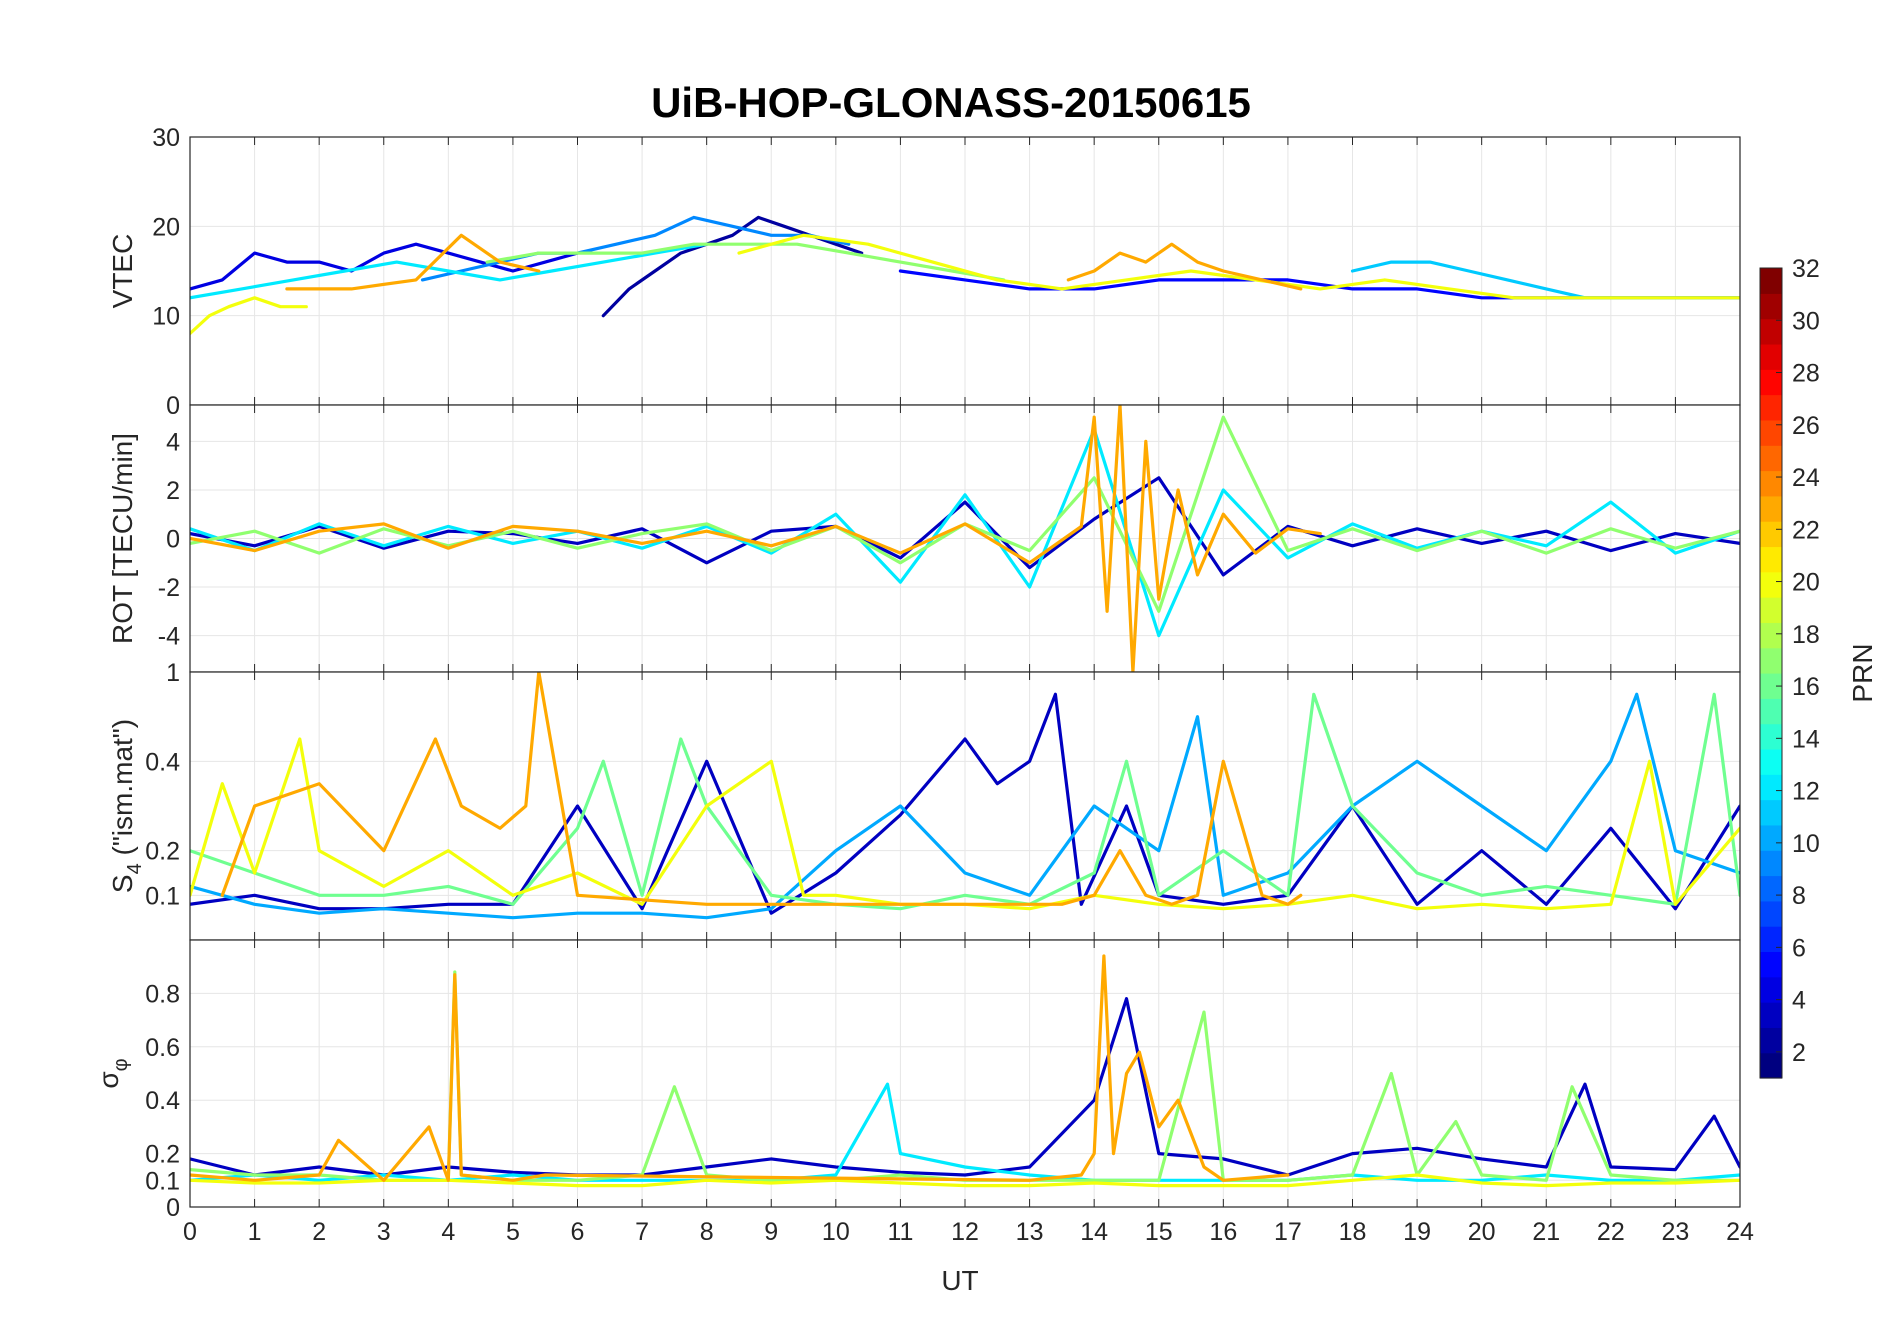  Describe the element at coordinates (122, 538) in the screenshot. I see `y-axis-label: ROT [TECU/min]` at that location.